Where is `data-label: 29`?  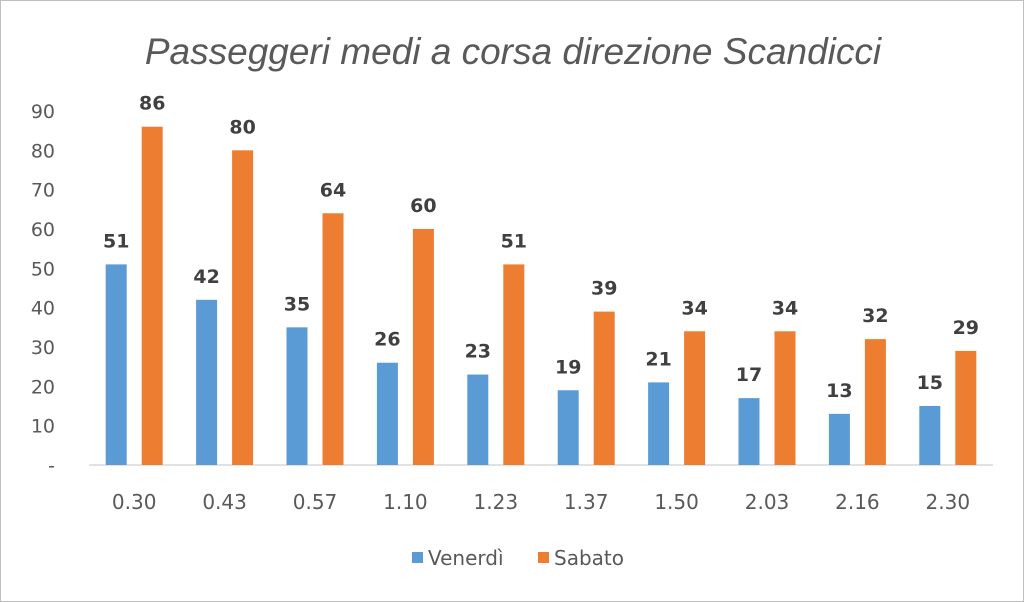
data-label: 29 is located at coordinates (966, 328).